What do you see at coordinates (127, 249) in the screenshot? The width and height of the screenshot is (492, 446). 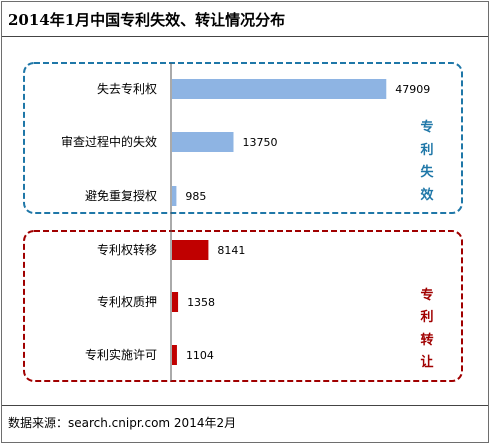 I see `category-label: 专利权转移` at bounding box center [127, 249].